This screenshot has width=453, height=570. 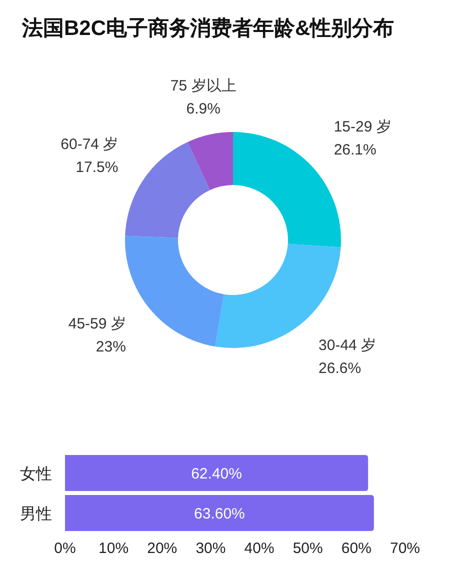 I want to click on slice-label: 45-59 岁, so click(x=97, y=324).